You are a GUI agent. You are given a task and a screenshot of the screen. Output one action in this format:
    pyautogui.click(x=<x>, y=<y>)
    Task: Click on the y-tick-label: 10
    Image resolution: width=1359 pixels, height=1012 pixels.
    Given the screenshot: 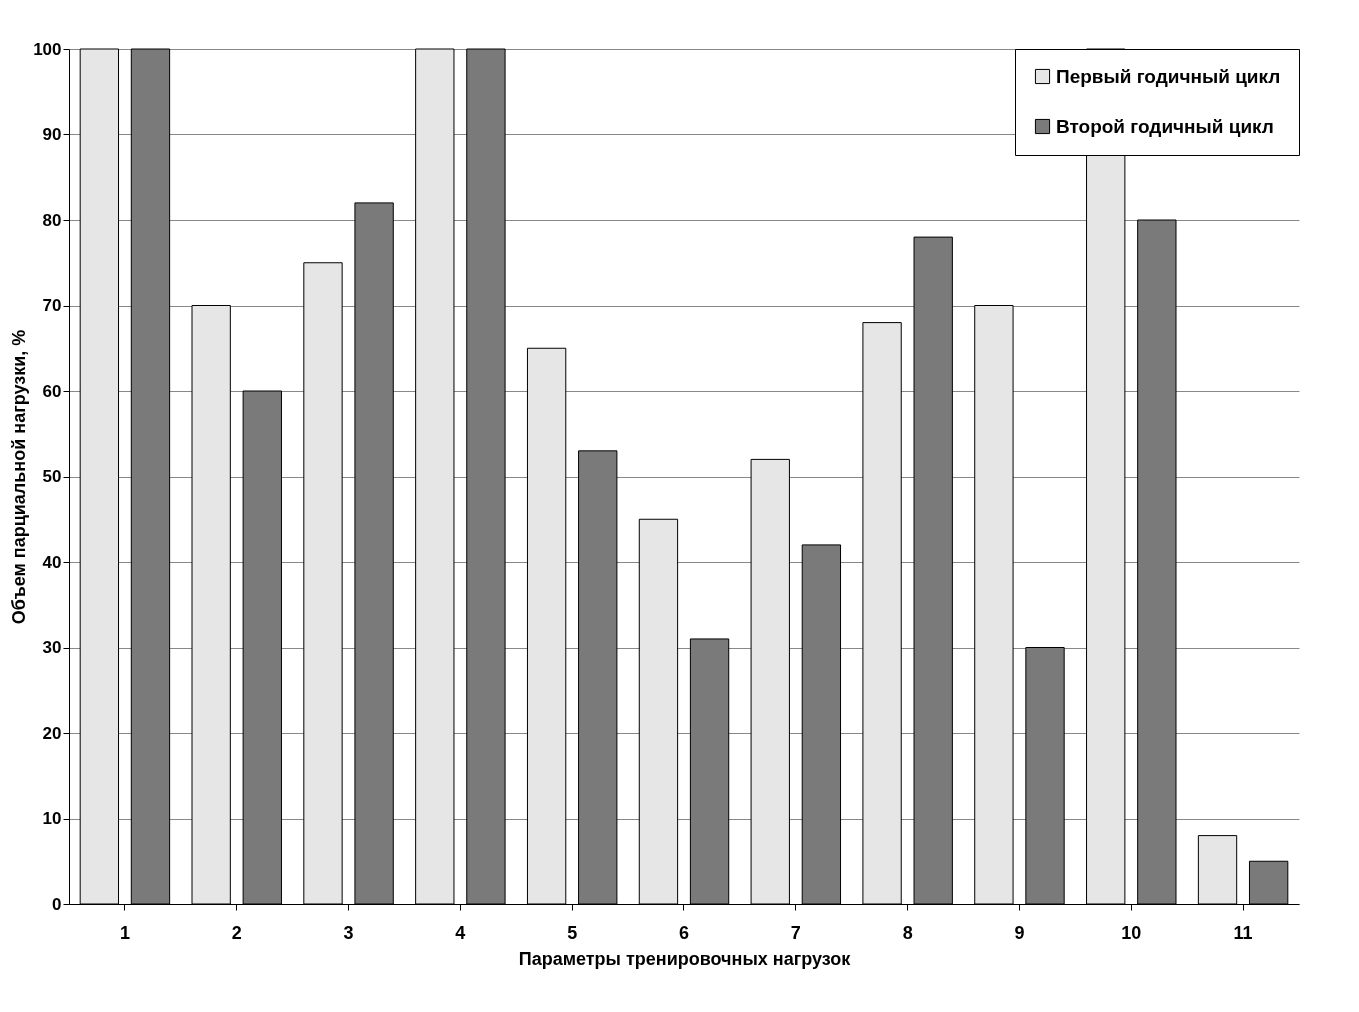 What is the action you would take?
    pyautogui.click(x=52, y=818)
    